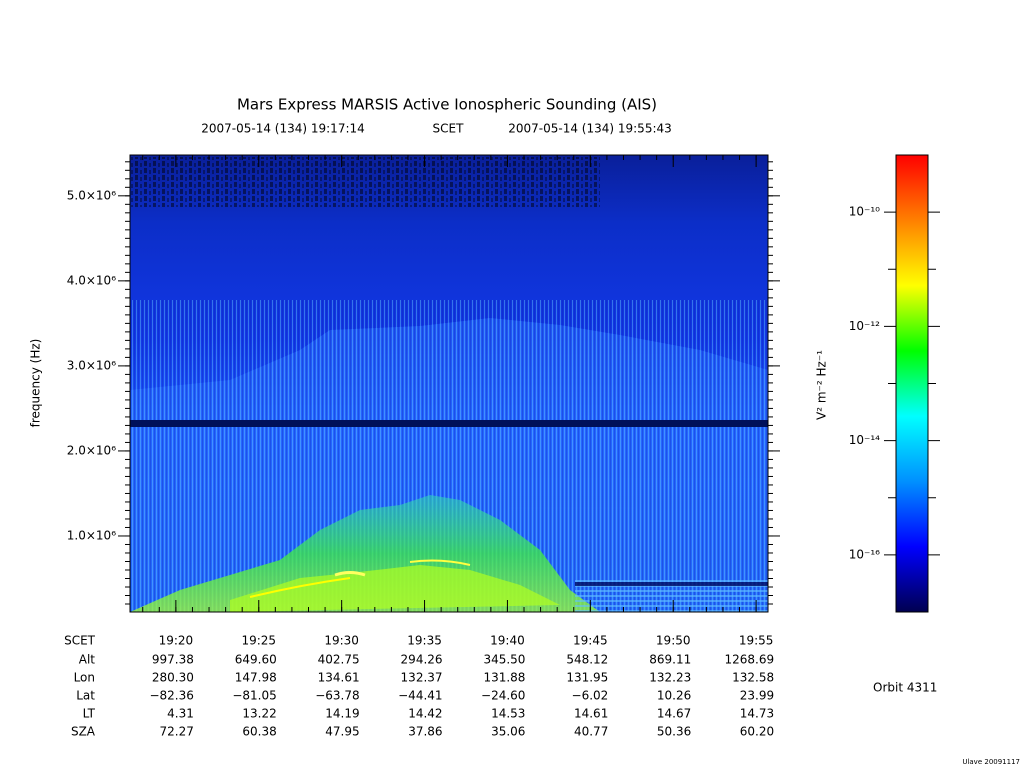 The height and width of the screenshot is (768, 1024). What do you see at coordinates (339, 660) in the screenshot?
I see `table-cell: 402.75` at bounding box center [339, 660].